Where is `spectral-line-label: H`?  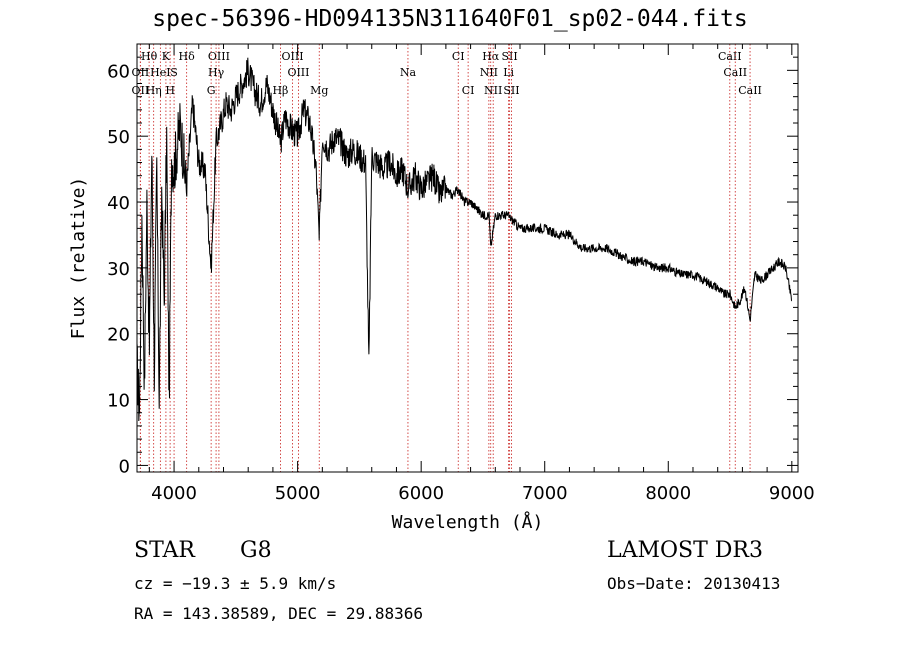
spectral-line-label: H is located at coordinates (170, 90).